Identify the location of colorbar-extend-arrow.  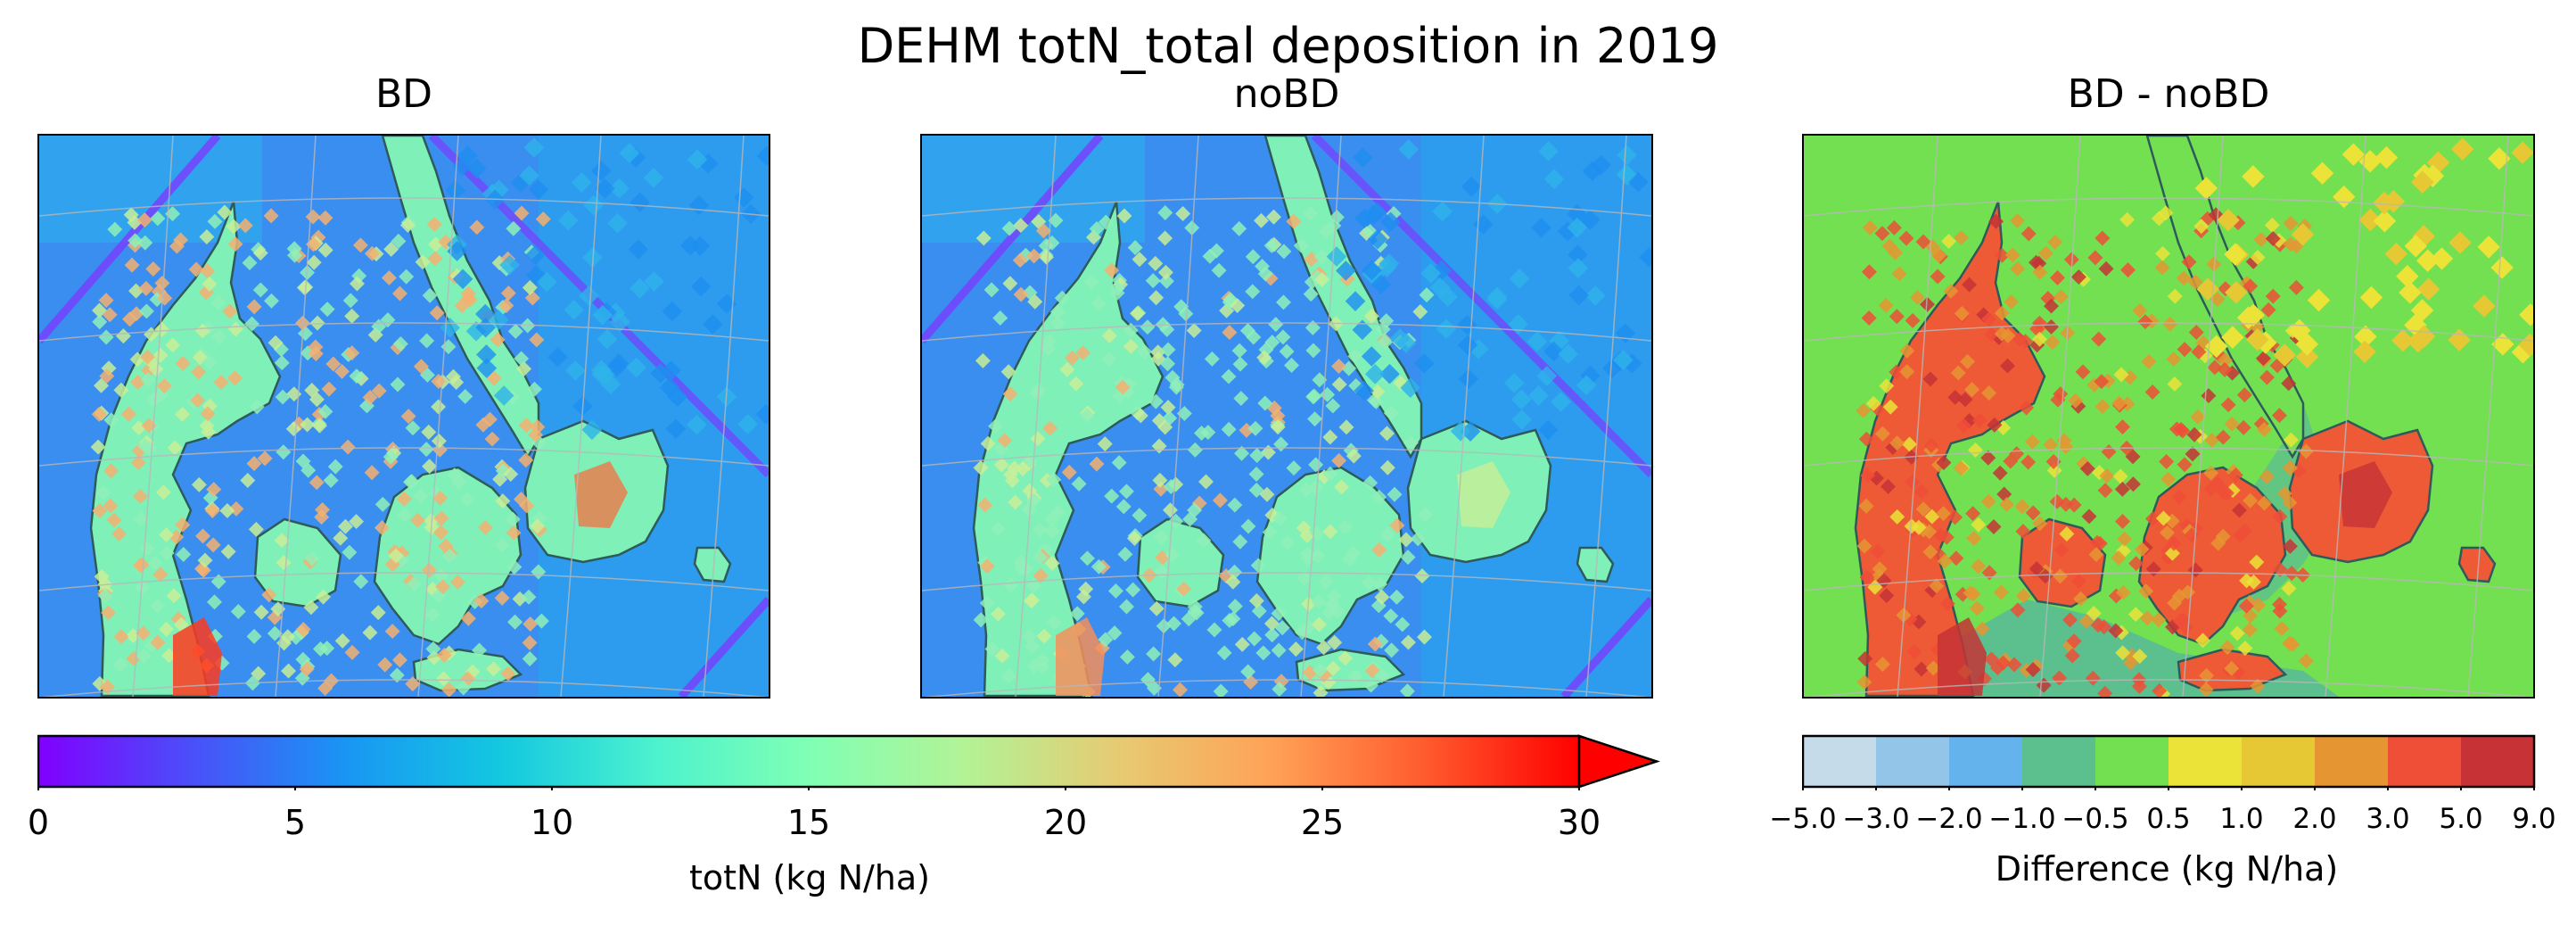
(1619, 761).